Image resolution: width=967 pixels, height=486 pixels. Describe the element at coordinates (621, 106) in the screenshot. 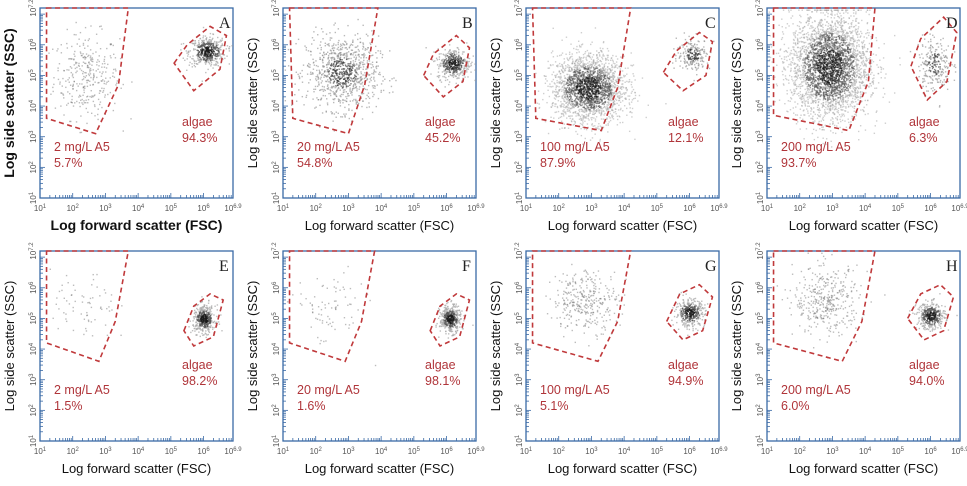

I see `axis-tick-marks` at that location.